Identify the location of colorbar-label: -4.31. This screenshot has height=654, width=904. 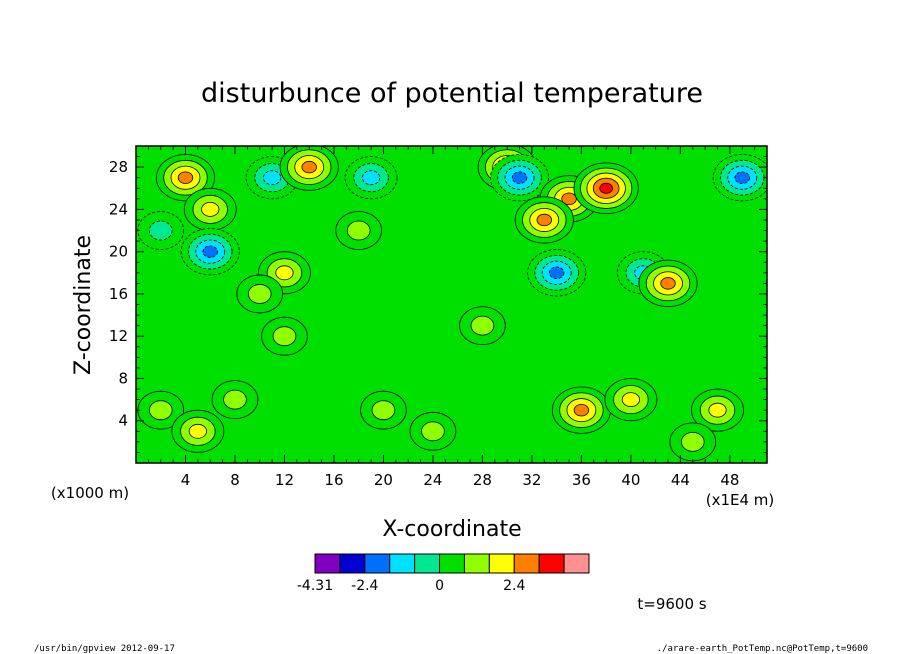
(315, 586).